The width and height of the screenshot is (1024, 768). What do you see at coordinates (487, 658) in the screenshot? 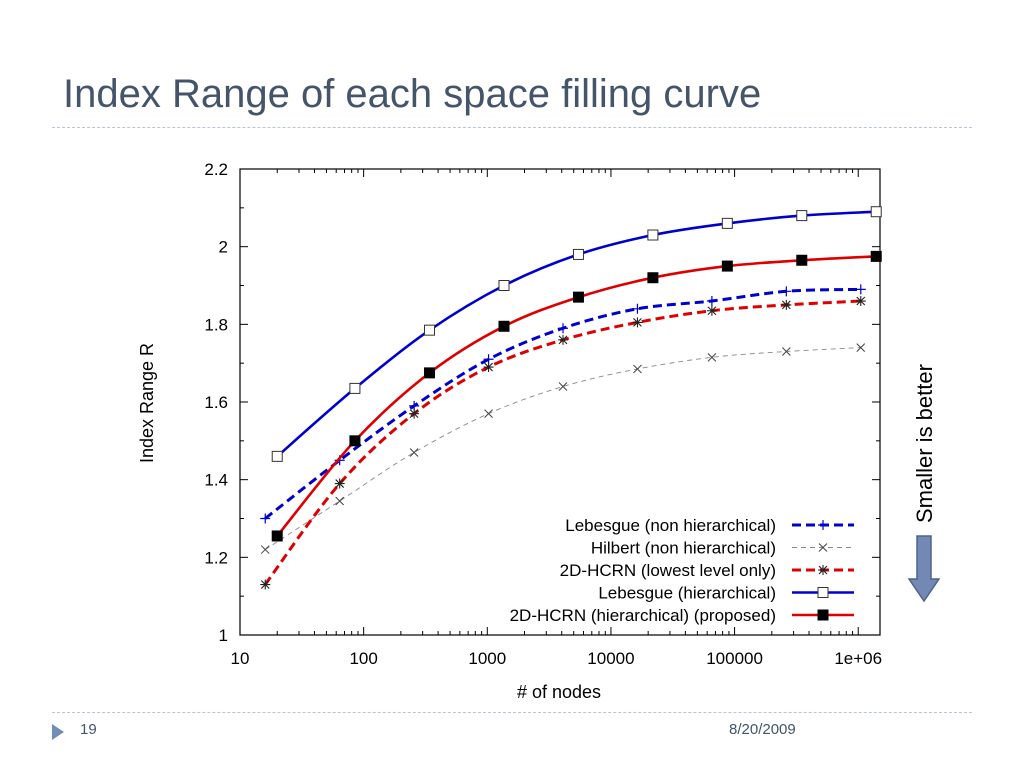
I see `x-tick-label: 1000` at bounding box center [487, 658].